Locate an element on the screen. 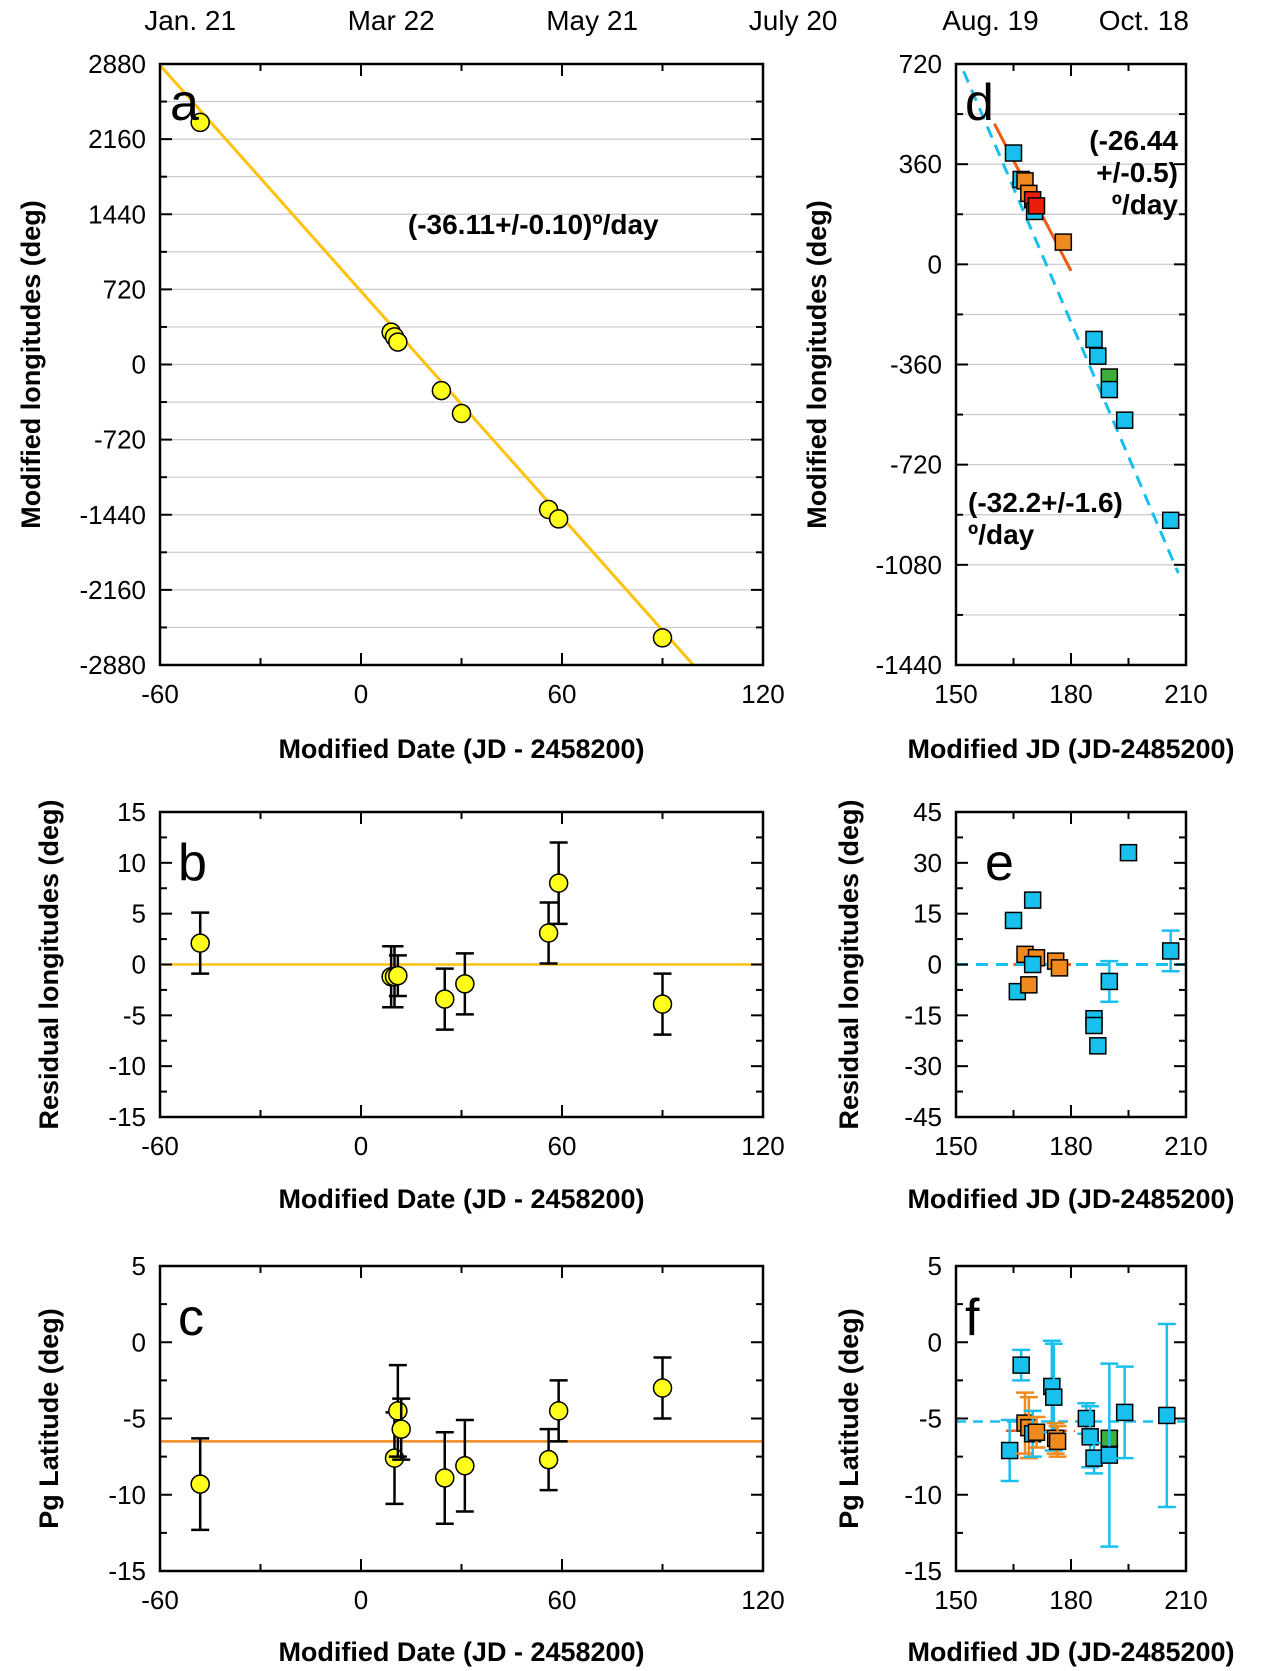  y-tick-label: -1080 is located at coordinates (909, 565).